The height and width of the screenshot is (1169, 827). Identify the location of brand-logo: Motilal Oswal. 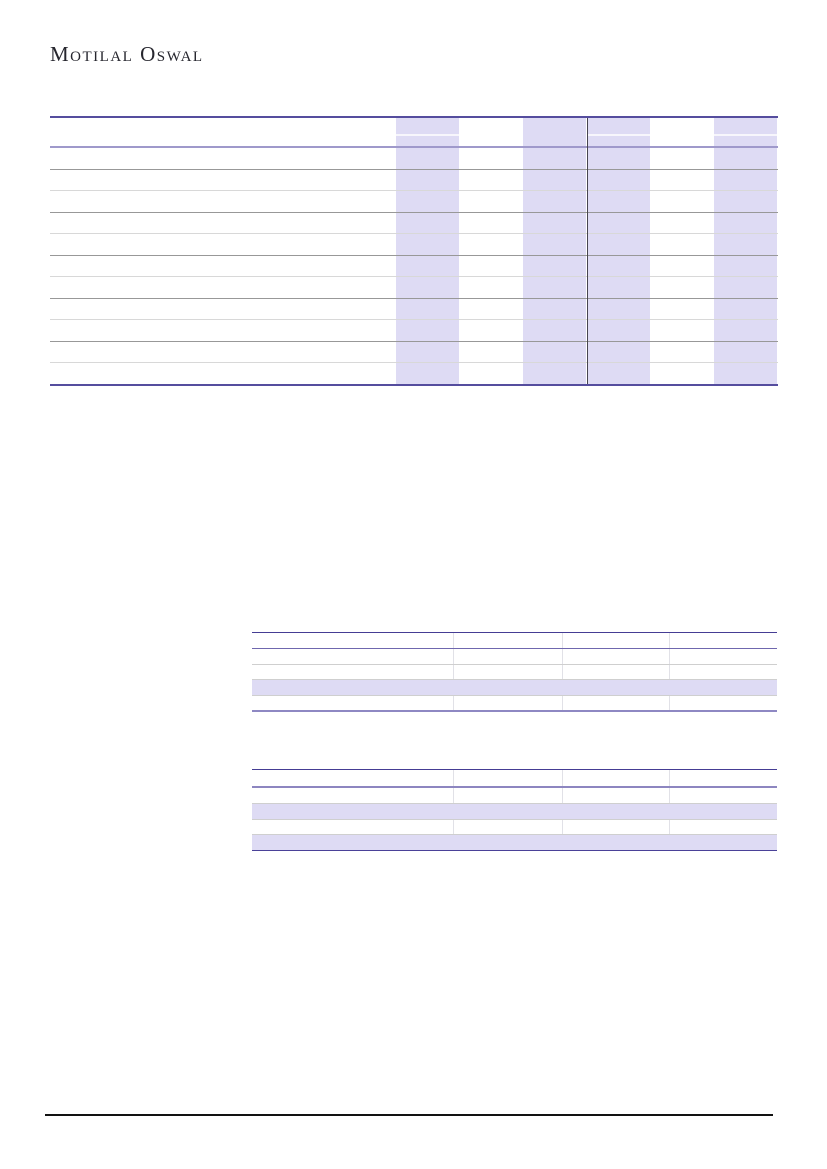
(127, 54).